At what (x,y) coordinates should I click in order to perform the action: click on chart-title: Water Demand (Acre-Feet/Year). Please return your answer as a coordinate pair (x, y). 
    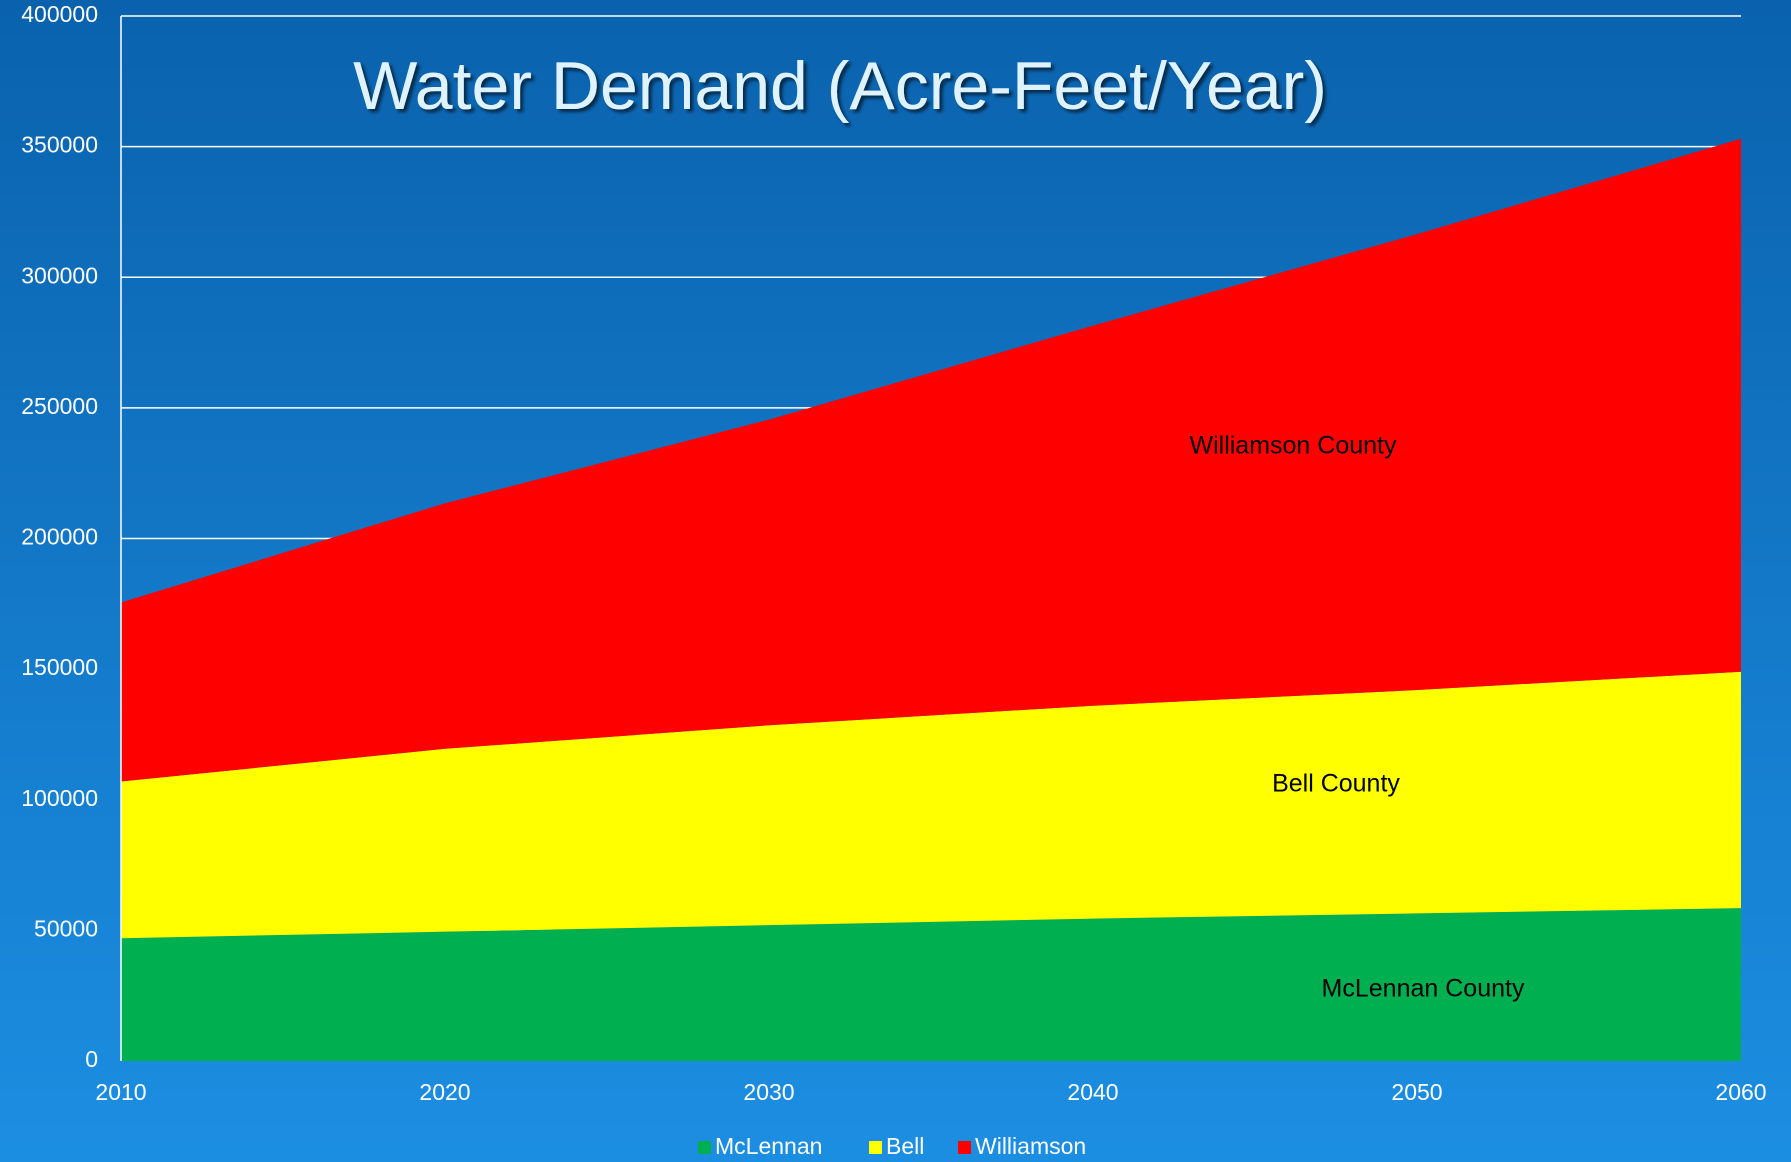
    Looking at the image, I should click on (840, 86).